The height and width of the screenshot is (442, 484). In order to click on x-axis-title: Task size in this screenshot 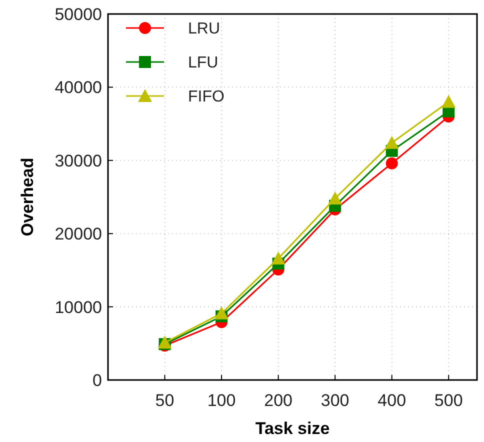, I will do `click(292, 428)`.